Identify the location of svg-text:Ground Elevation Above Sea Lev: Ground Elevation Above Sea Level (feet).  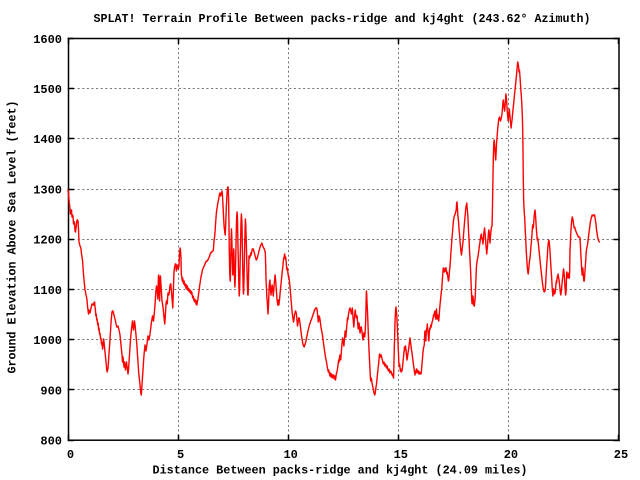
(13, 237).